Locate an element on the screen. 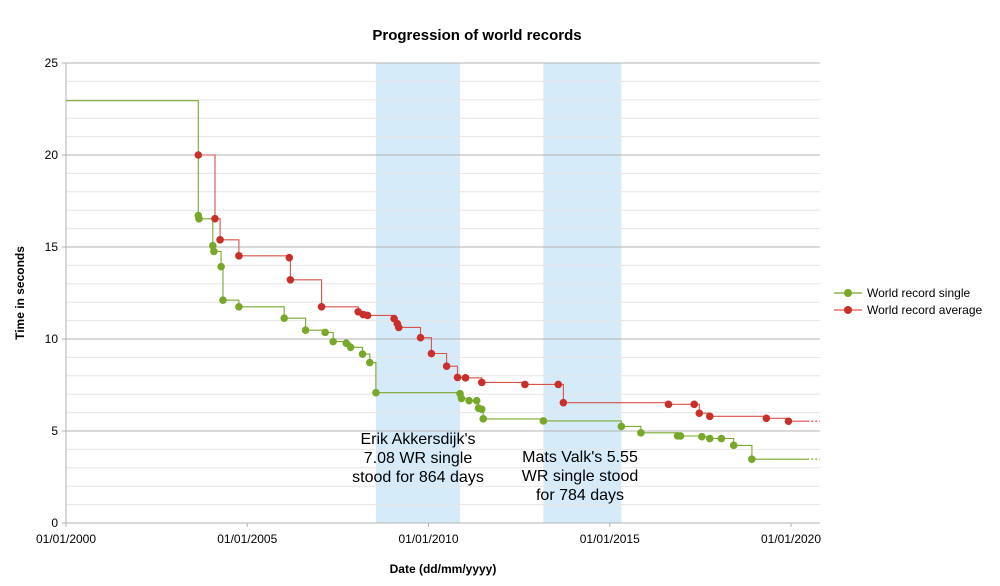 This screenshot has height=586, width=1000. annotation-line: Mats Valk's 5.55 is located at coordinates (580, 457).